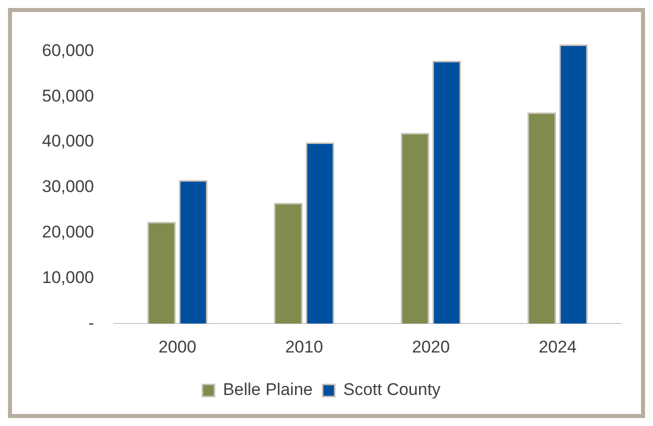 The width and height of the screenshot is (653, 426). What do you see at coordinates (68, 277) in the screenshot?
I see `y-tick-label: 10,000` at bounding box center [68, 277].